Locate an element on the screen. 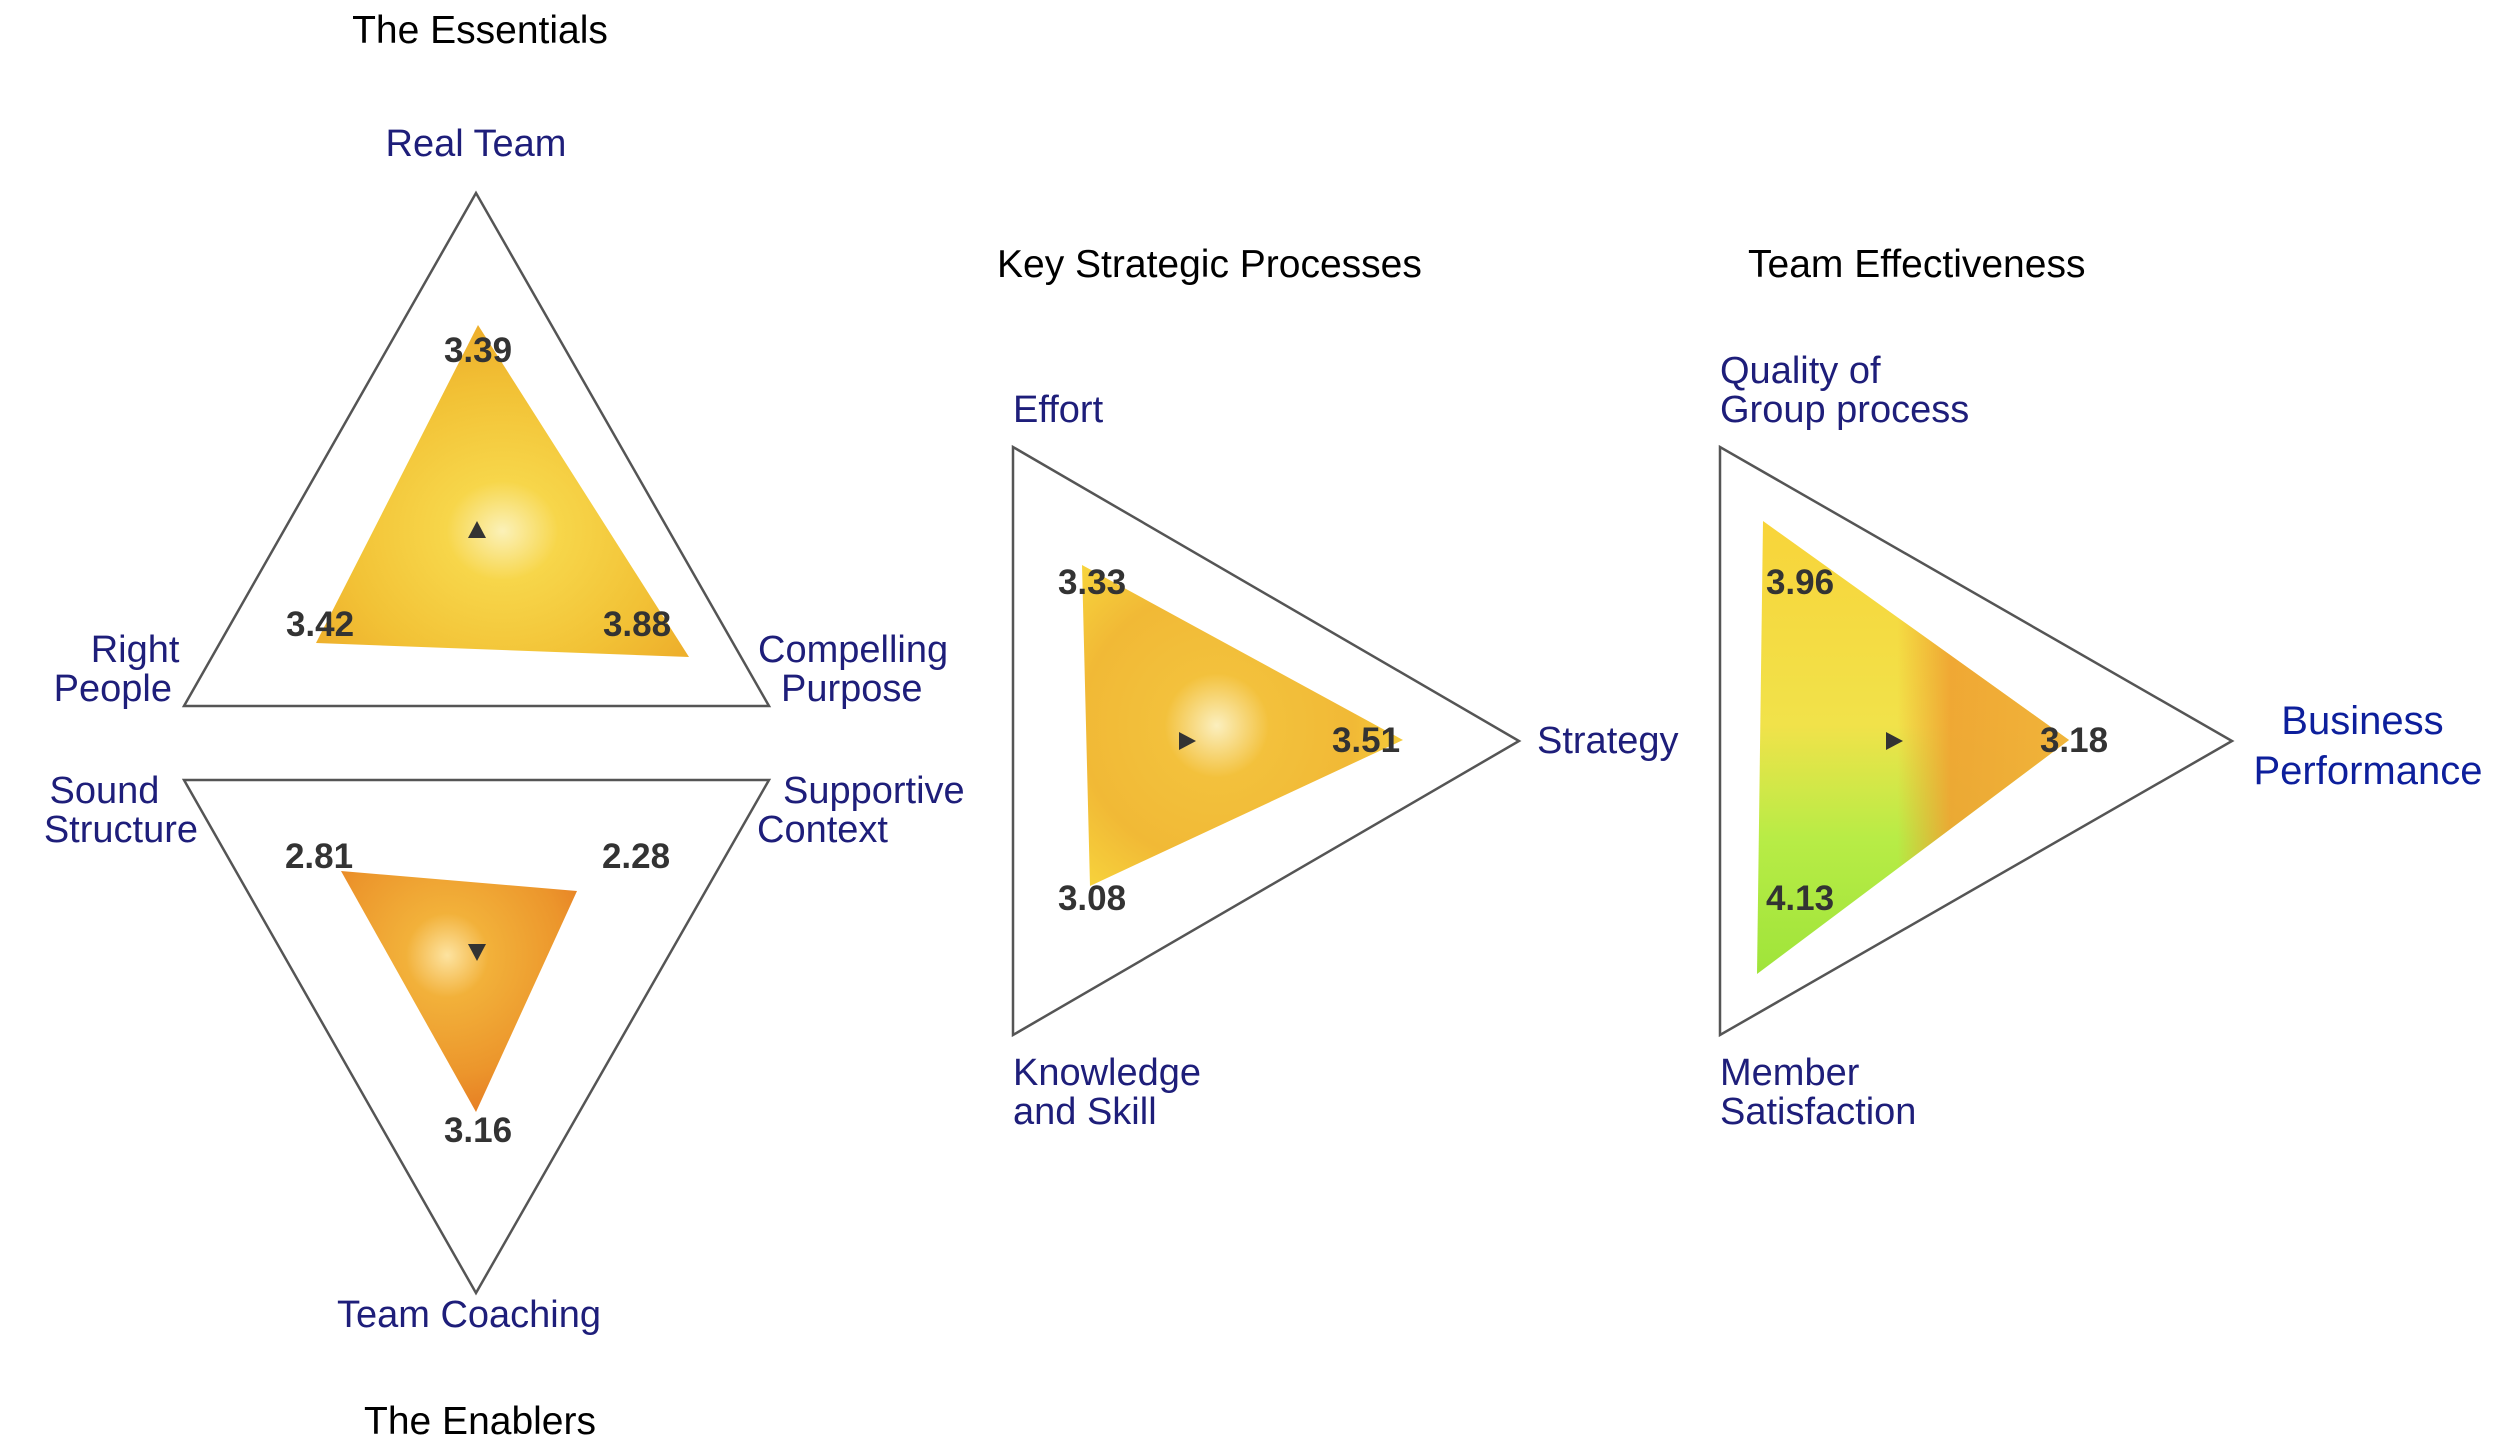 This screenshot has width=2500, height=1454. down-arrow-marker-icon is located at coordinates (477, 952).